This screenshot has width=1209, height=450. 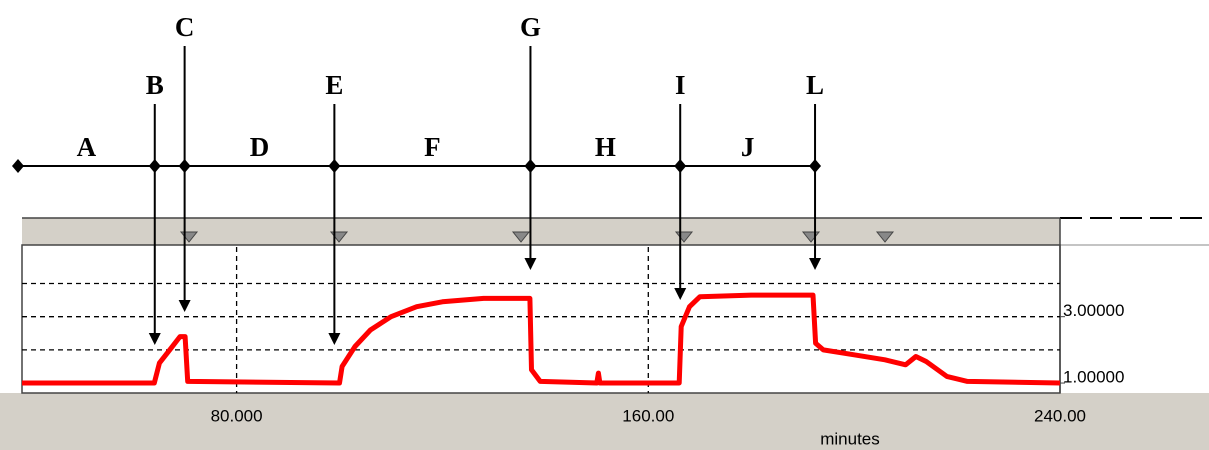 What do you see at coordinates (530, 27) in the screenshot?
I see `marker-label: G` at bounding box center [530, 27].